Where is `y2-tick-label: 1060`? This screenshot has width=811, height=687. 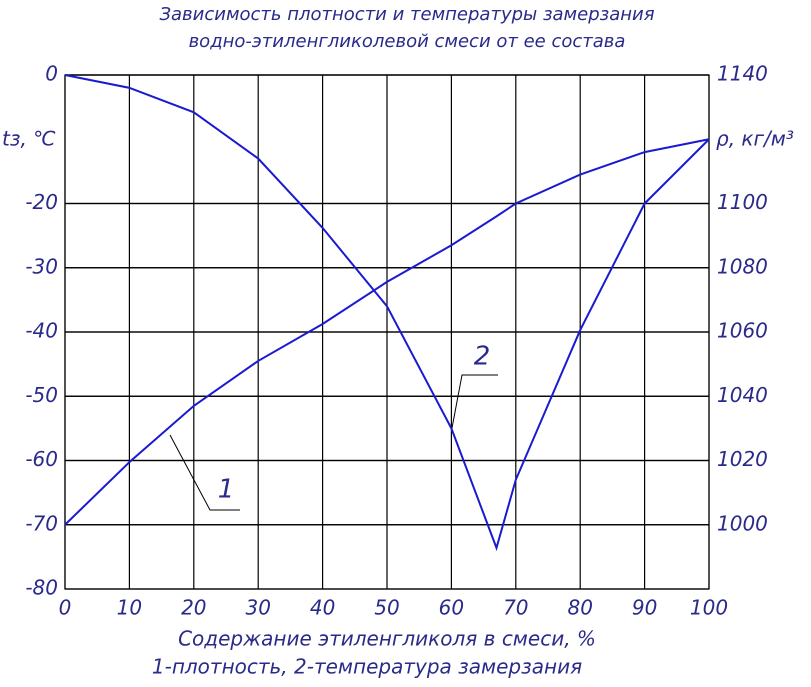
y2-tick-label: 1060 is located at coordinates (742, 331).